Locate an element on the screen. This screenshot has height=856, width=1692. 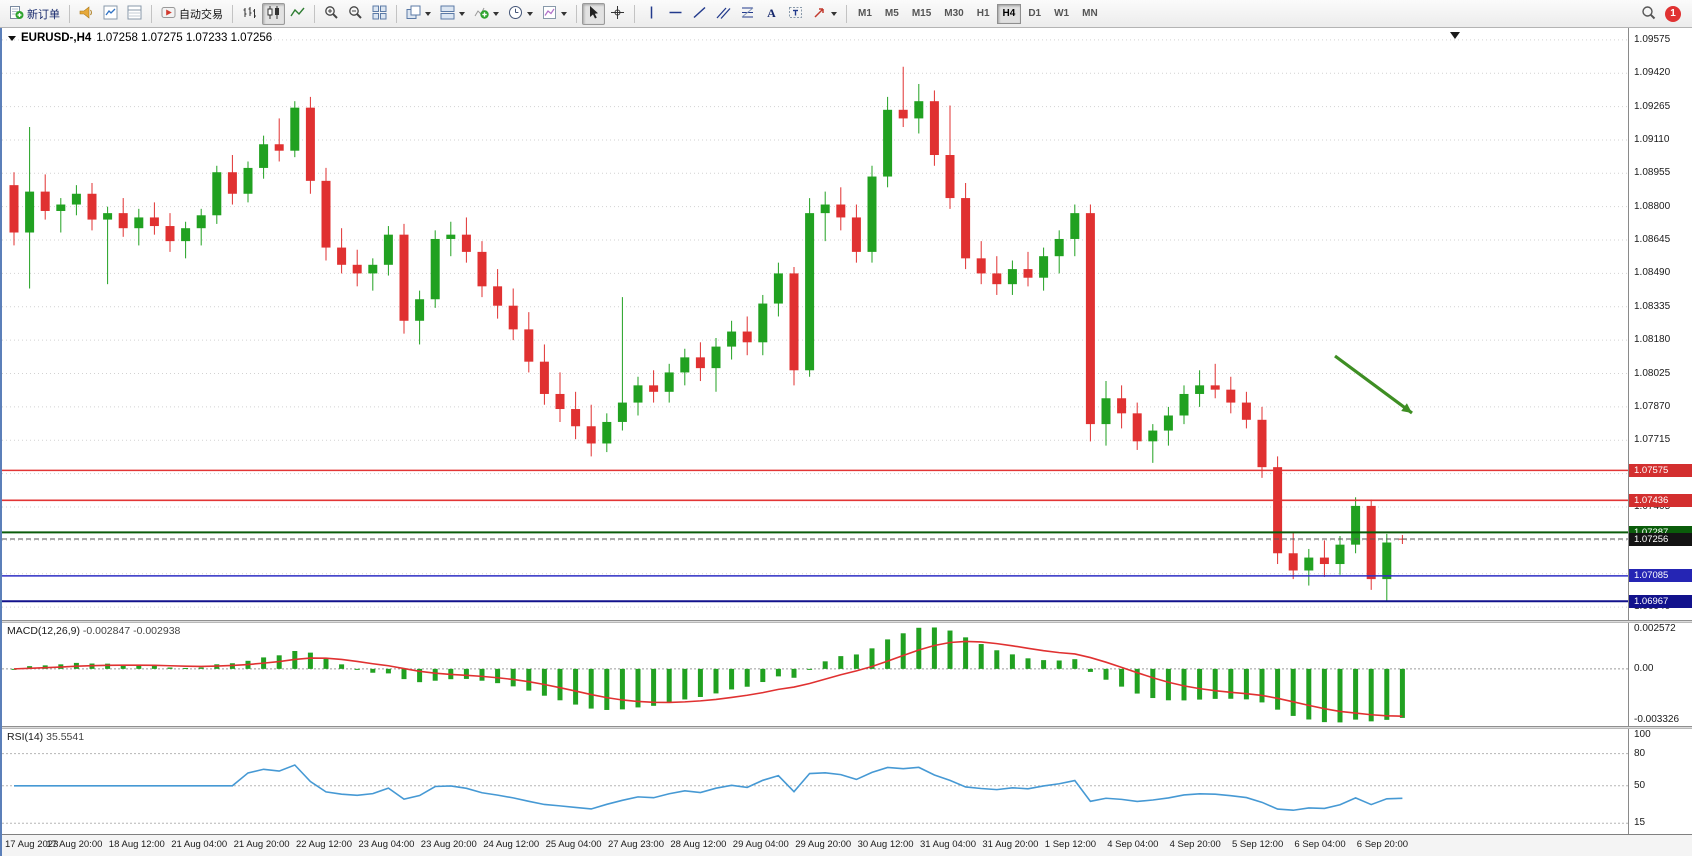
tile-windows-button is located at coordinates (379, 14).